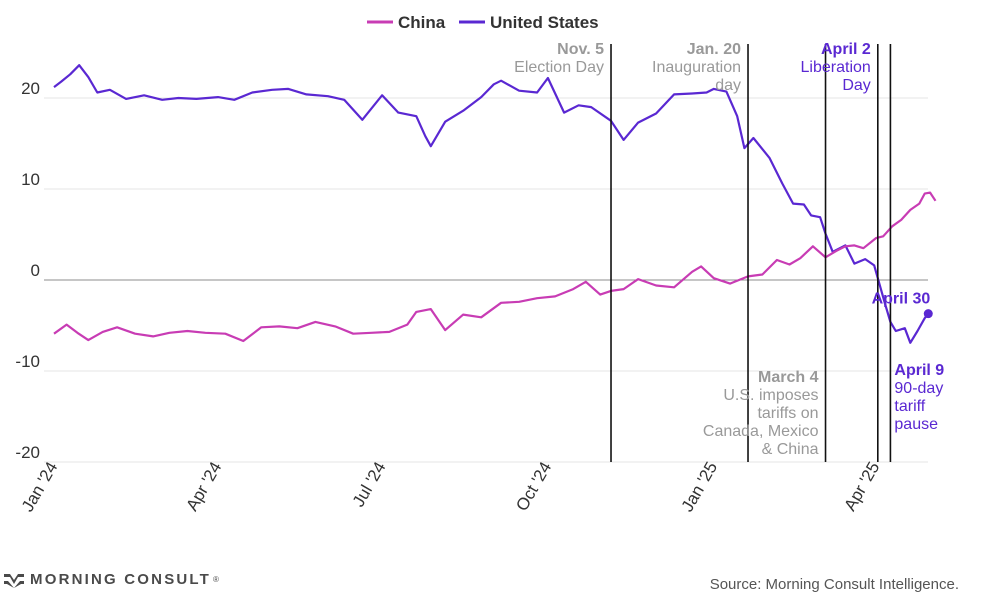 This screenshot has height=605, width=992. Describe the element at coordinates (27, 270) in the screenshot. I see `y-axis: 20 10 0 -10 -20` at that location.